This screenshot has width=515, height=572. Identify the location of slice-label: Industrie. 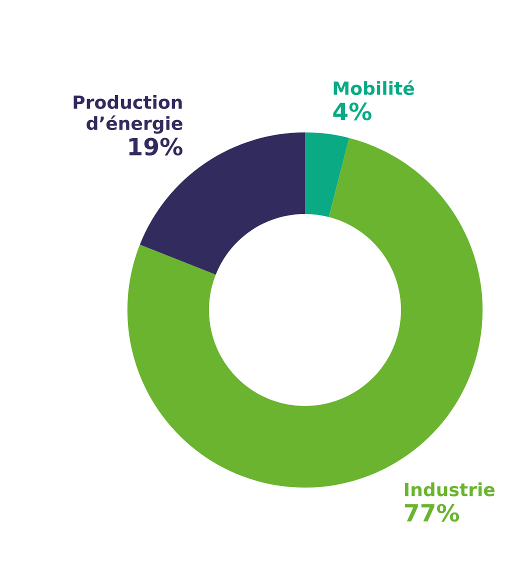
(450, 489).